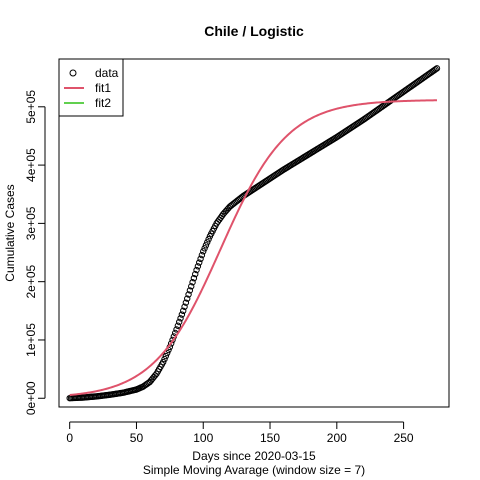 The width and height of the screenshot is (480, 480). Describe the element at coordinates (69, 438) in the screenshot. I see `x-tick-label: 0` at that location.